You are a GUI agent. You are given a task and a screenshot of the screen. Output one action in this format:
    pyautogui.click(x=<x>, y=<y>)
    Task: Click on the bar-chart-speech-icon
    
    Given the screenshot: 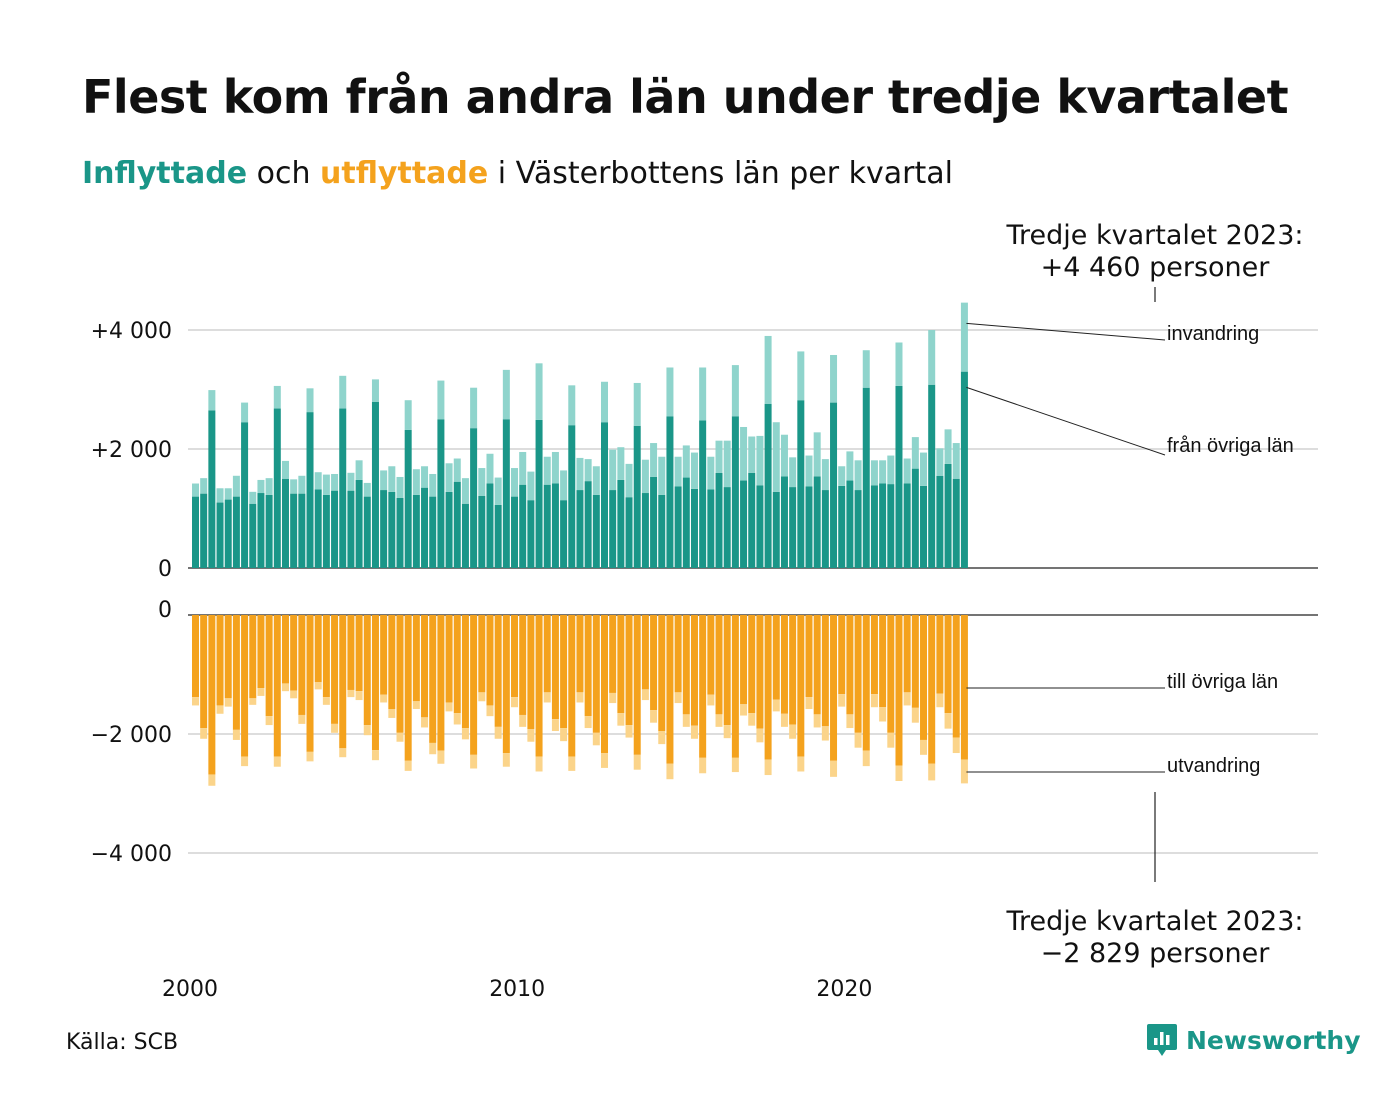 What is the action you would take?
    pyautogui.click(x=1162, y=1040)
    